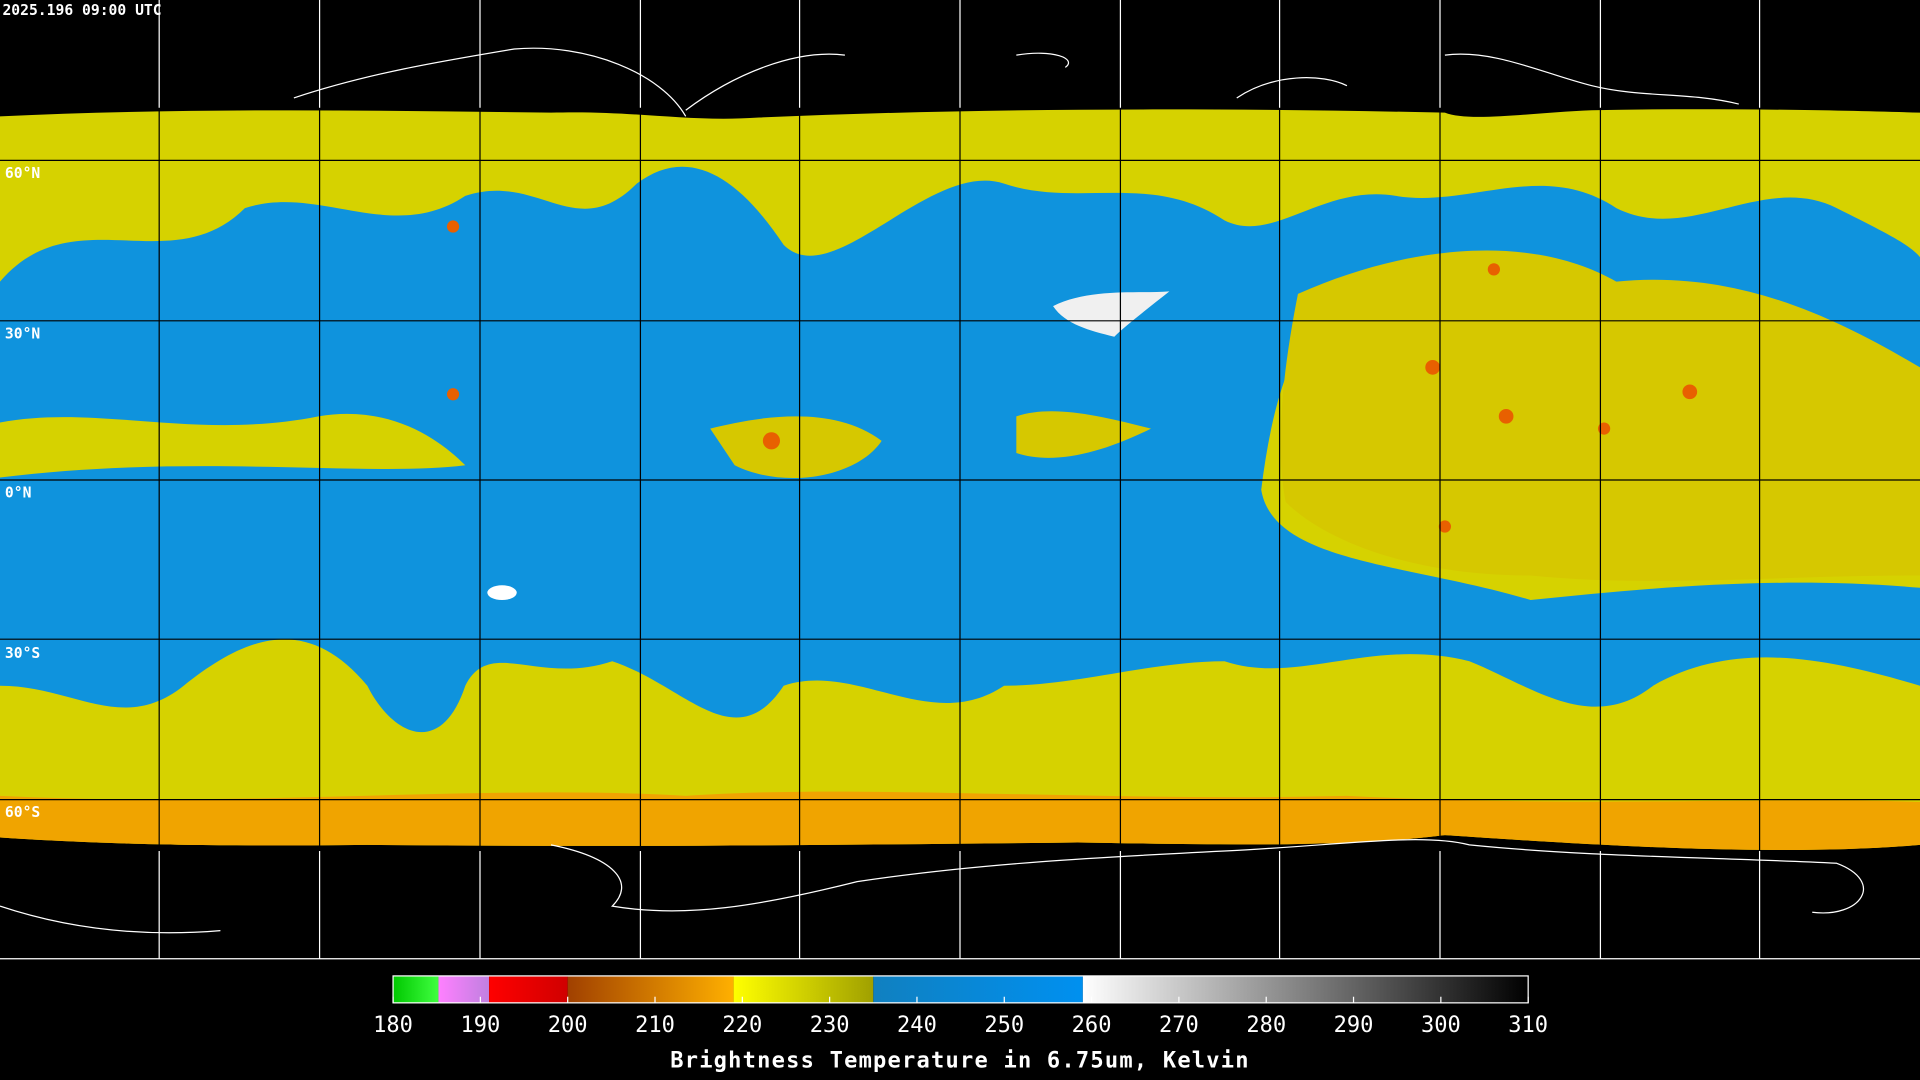 The height and width of the screenshot is (1080, 1920). I want to click on lat-label: 60°N, so click(22, 173).